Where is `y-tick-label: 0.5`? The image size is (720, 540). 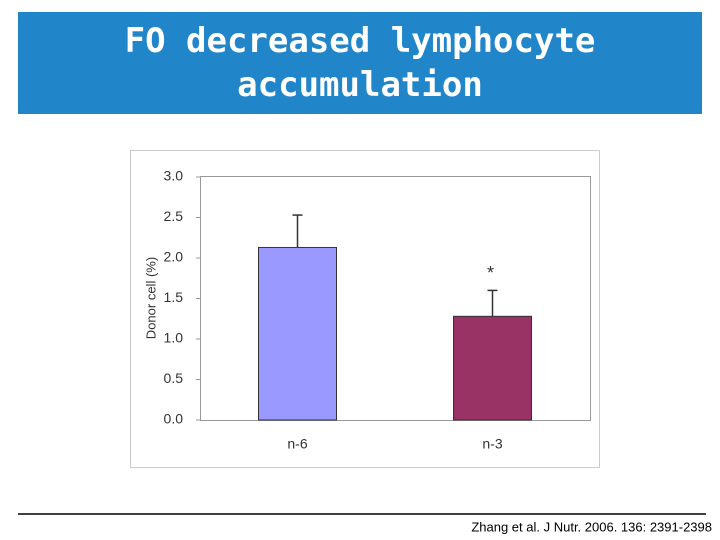
y-tick-label: 0.5 is located at coordinates (174, 378).